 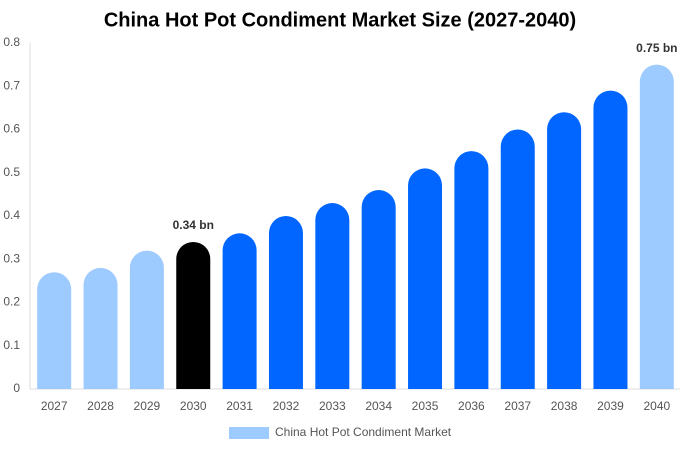 I want to click on x-tick-label: 2028, so click(x=100, y=406).